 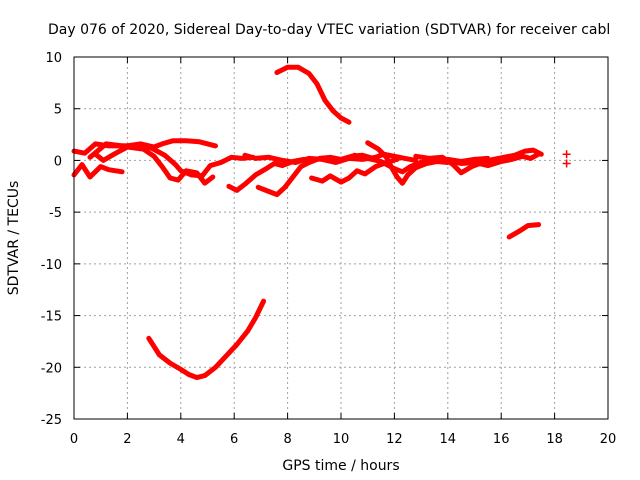 What do you see at coordinates (340, 466) in the screenshot?
I see `x-axis-label: GPS time / hours` at bounding box center [340, 466].